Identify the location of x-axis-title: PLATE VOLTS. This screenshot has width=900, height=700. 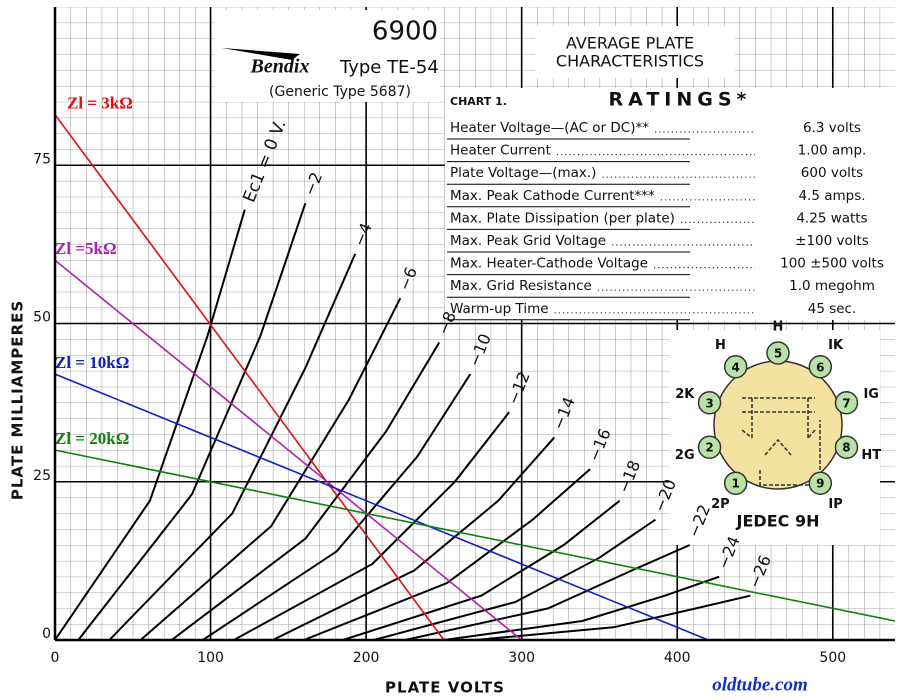
(445, 688).